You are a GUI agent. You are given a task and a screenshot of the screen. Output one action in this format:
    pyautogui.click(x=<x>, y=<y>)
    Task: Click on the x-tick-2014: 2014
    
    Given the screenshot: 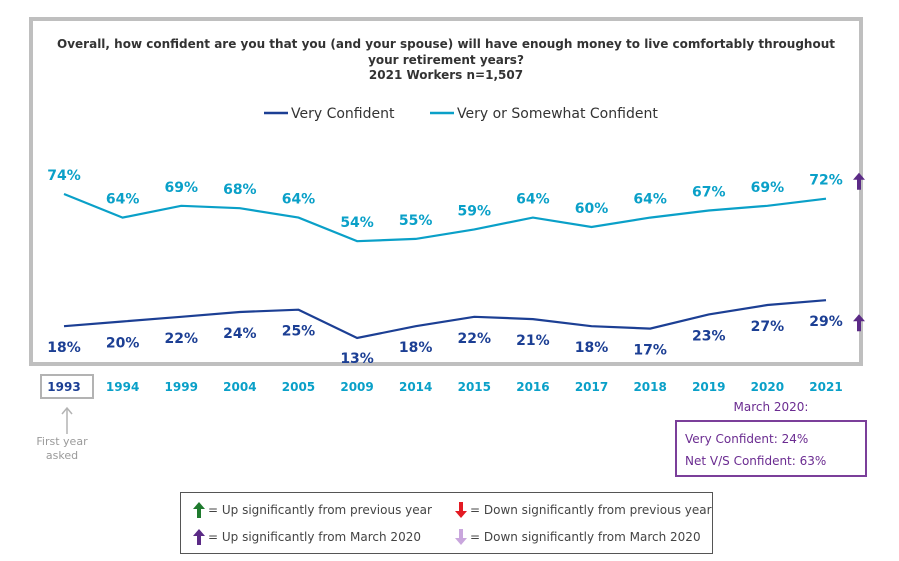 What is the action you would take?
    pyautogui.click(x=415, y=387)
    